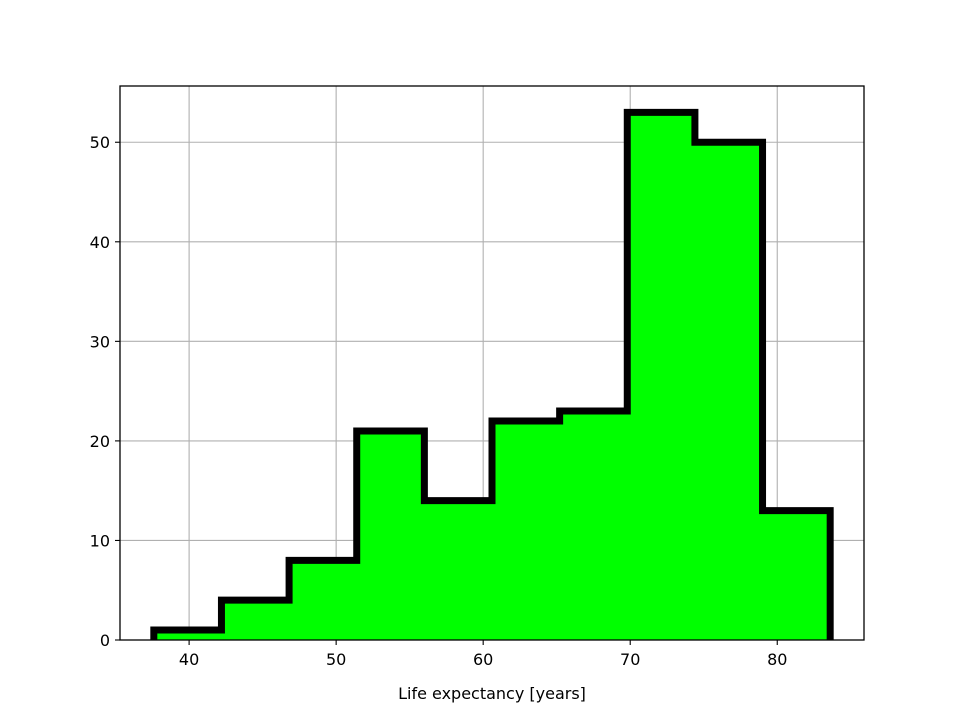 The width and height of the screenshot is (960, 720). Describe the element at coordinates (100, 540) in the screenshot. I see `y-tick-label: 10` at that location.